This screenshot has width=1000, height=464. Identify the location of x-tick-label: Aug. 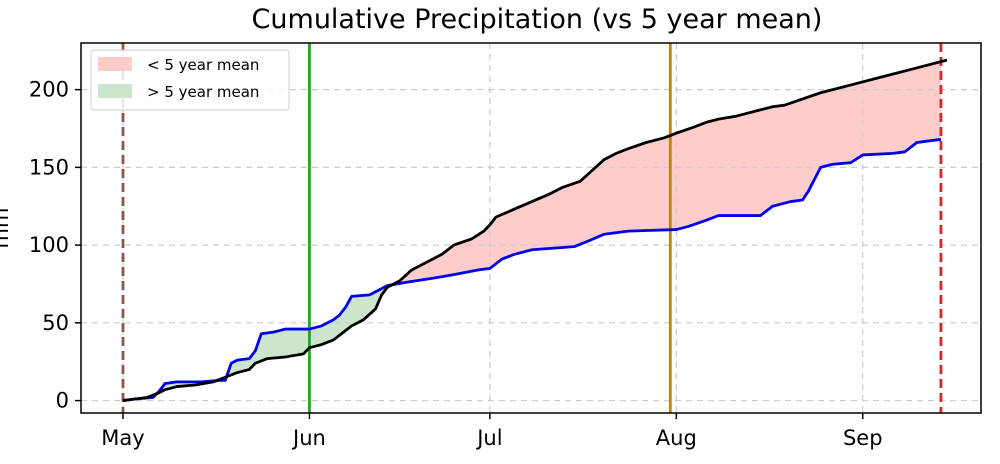
(676, 438).